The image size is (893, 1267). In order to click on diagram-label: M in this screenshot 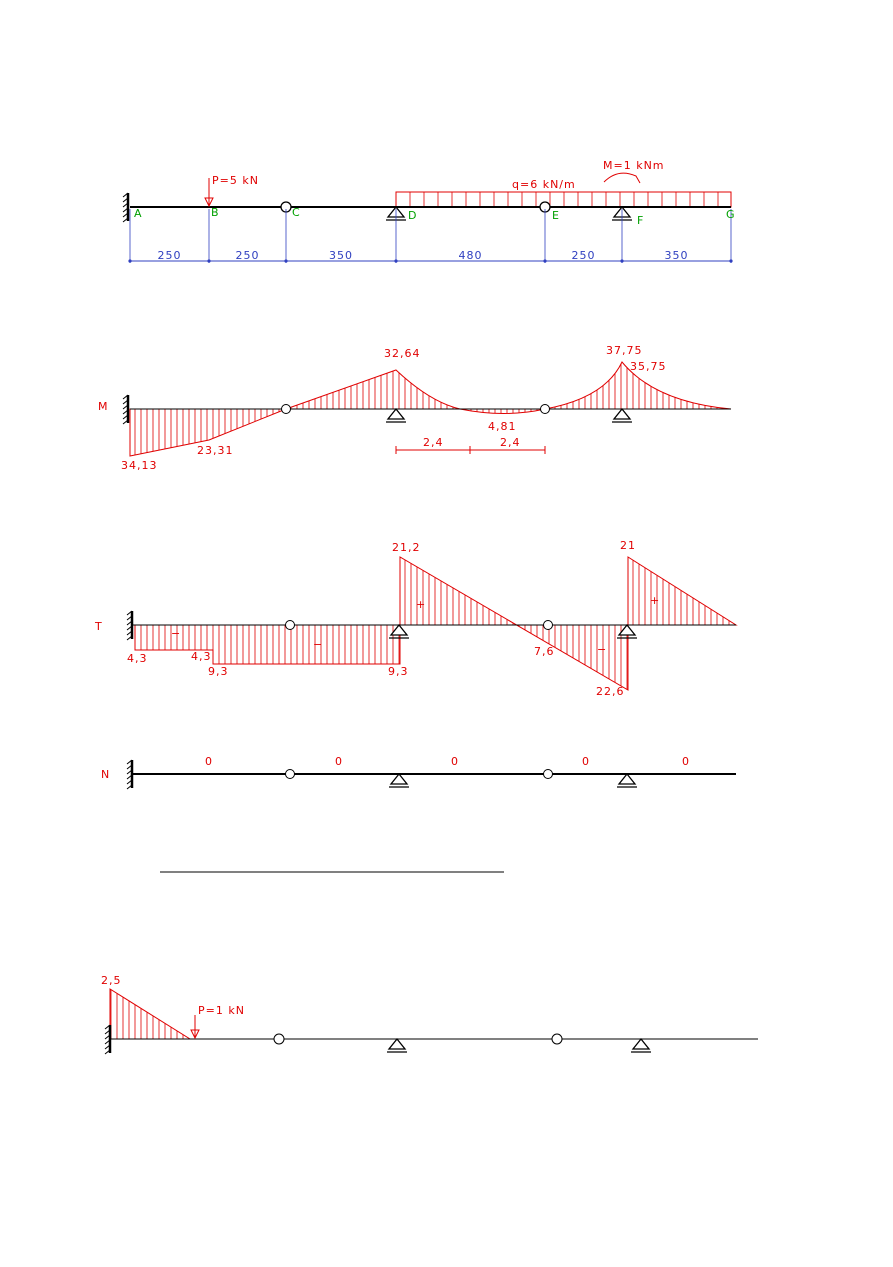, I will do `click(103, 406)`.